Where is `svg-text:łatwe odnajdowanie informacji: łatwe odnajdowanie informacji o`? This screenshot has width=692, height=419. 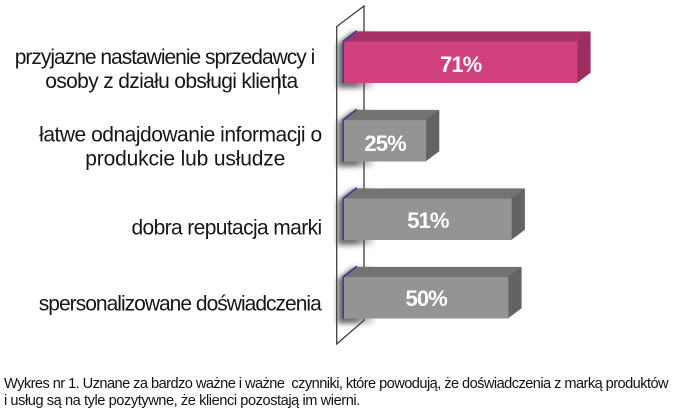 svg-text:łatwe odnajdowanie informacji: łatwe odnajdowanie informacji o is located at coordinates (180, 135).